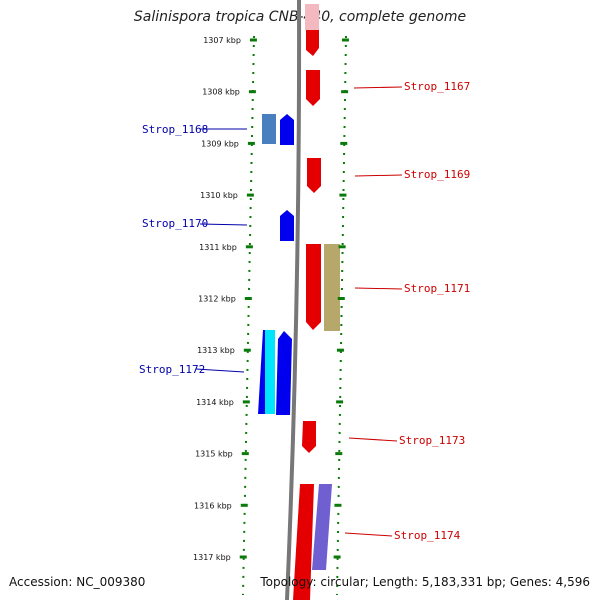 The height and width of the screenshot is (600, 600). I want to click on gene-label-right: Strop_1169, so click(437, 174).